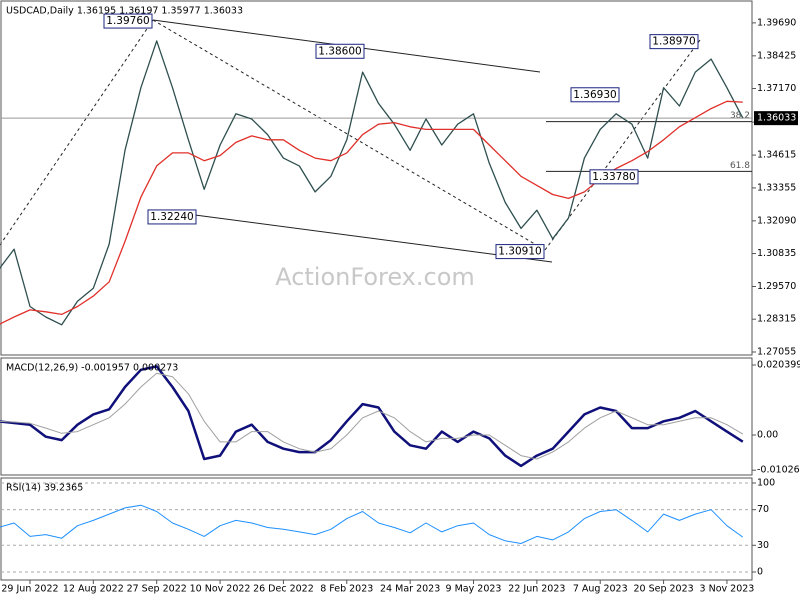  What do you see at coordinates (220, 589) in the screenshot?
I see `x-tick-label: 10 Nov 2022` at bounding box center [220, 589].